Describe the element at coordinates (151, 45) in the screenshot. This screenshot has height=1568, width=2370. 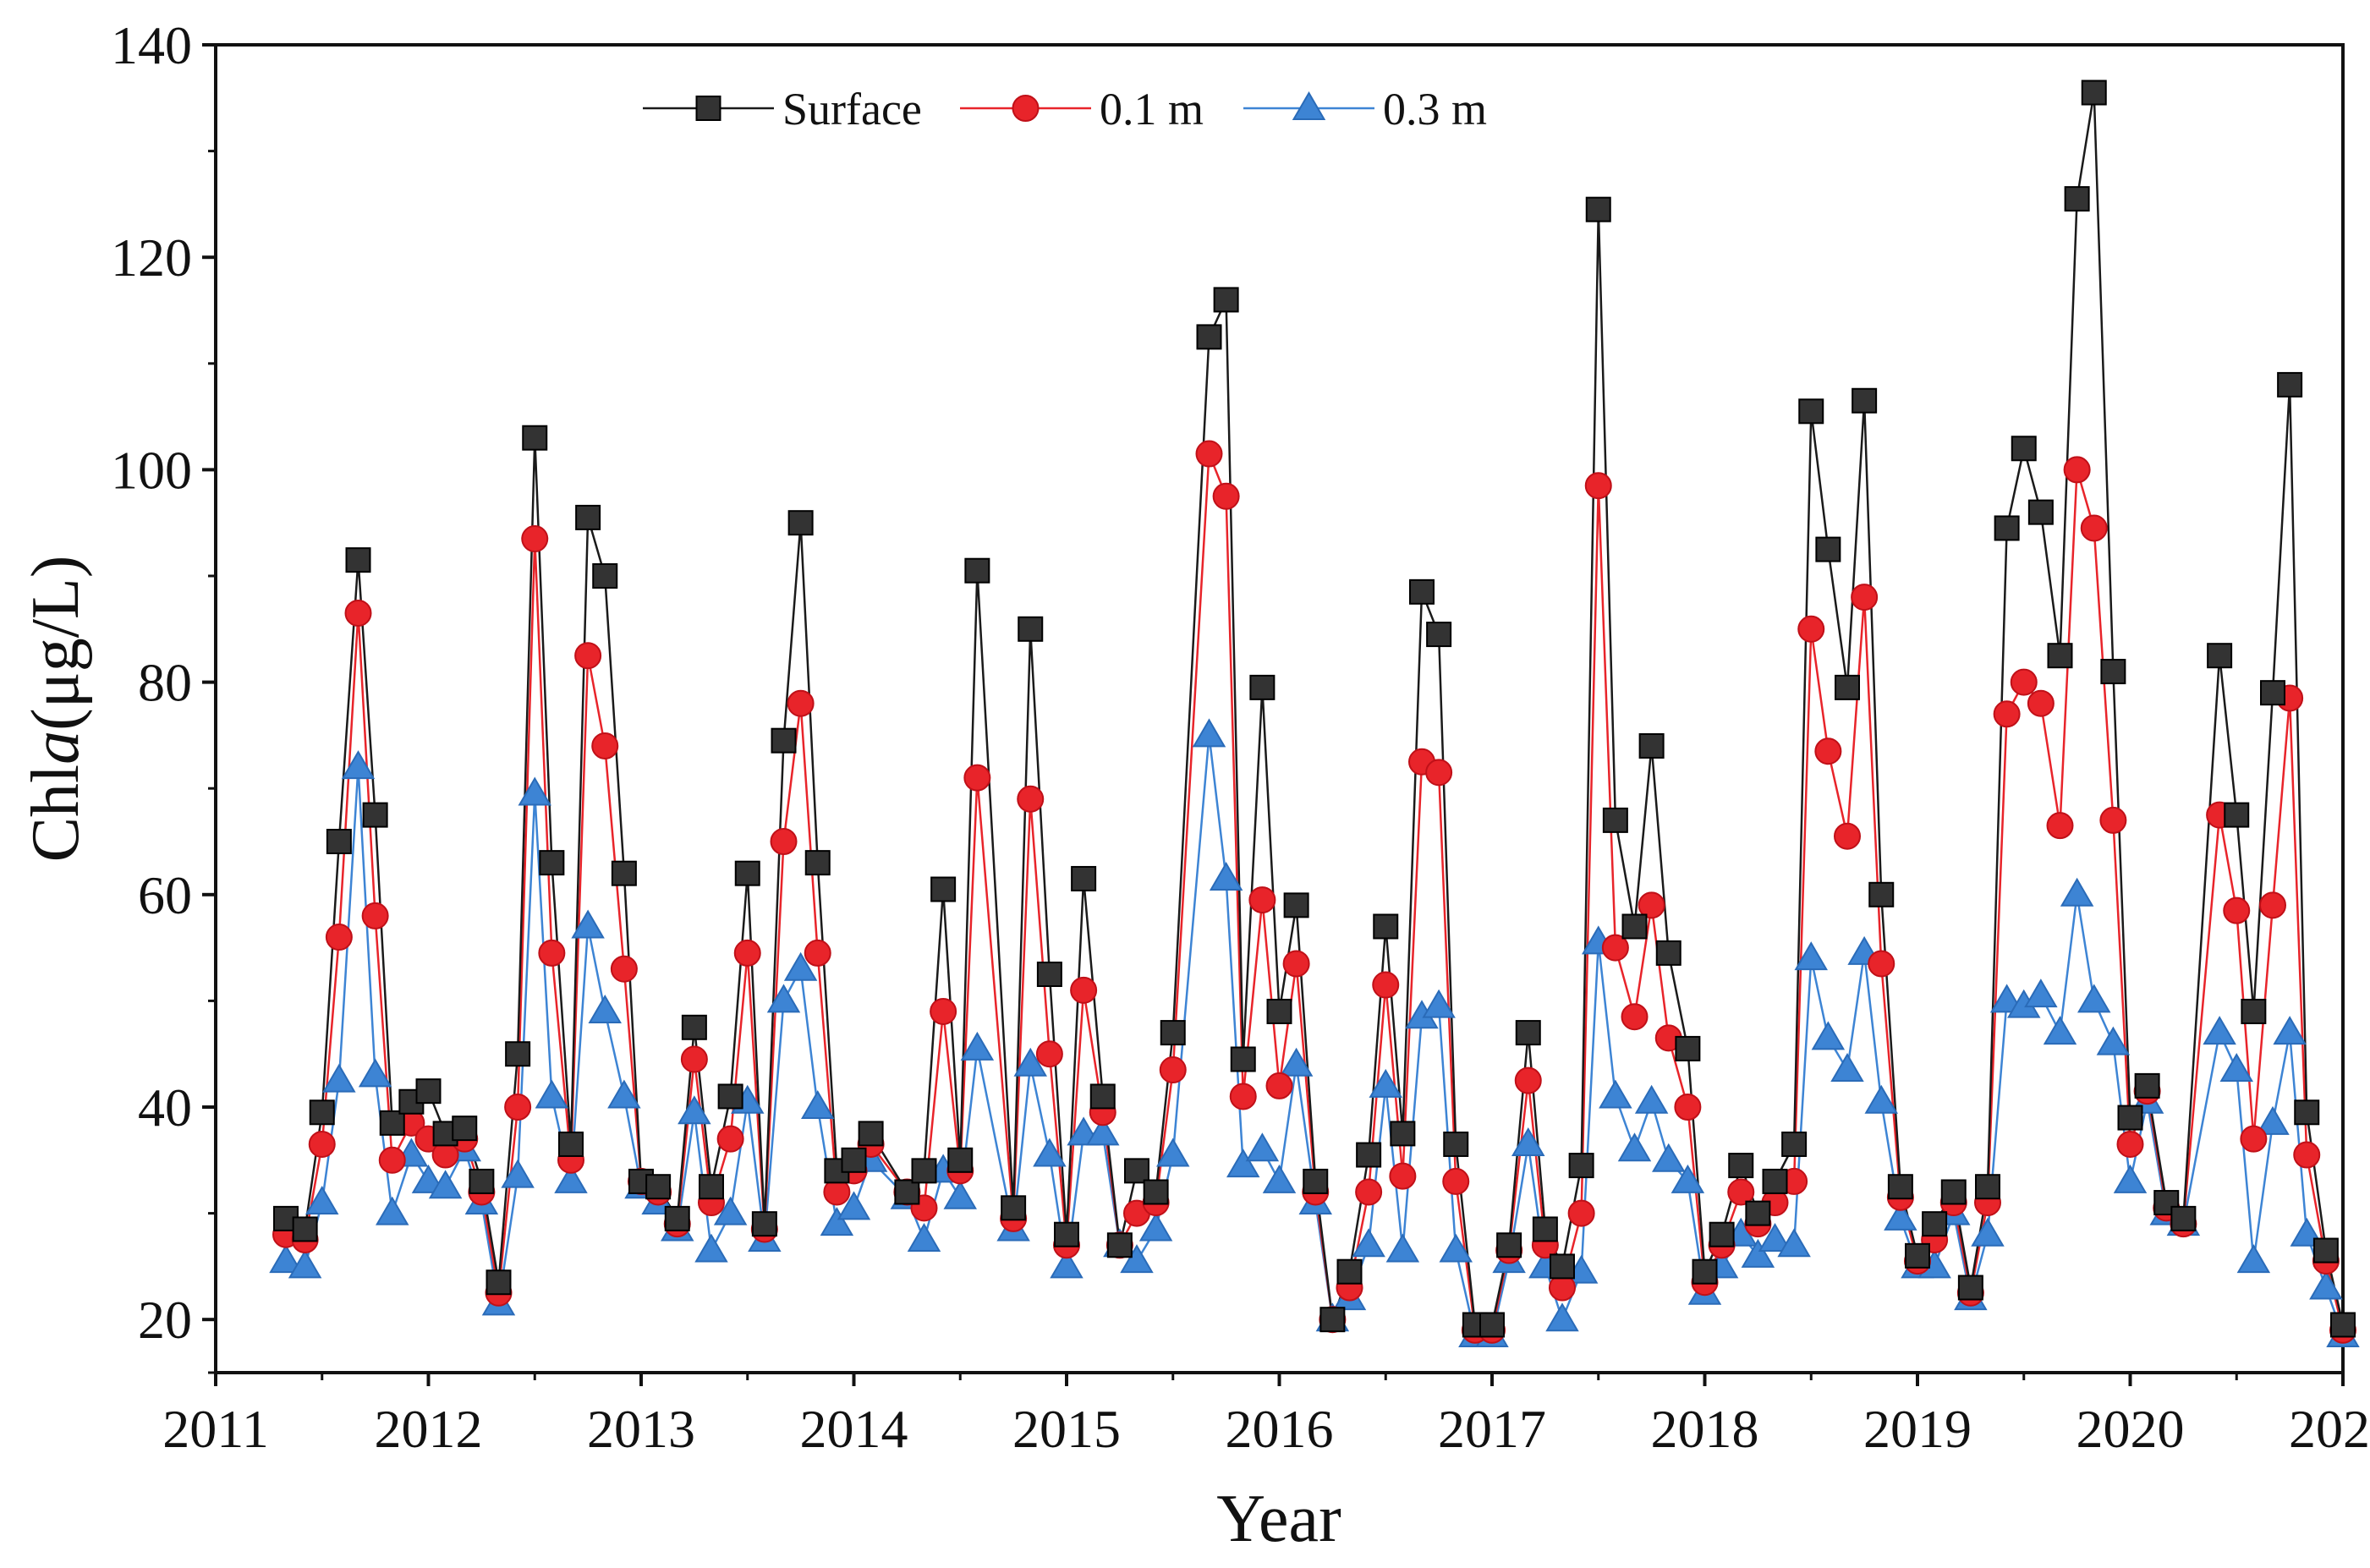
I see `y-tick-label: 140` at that location.